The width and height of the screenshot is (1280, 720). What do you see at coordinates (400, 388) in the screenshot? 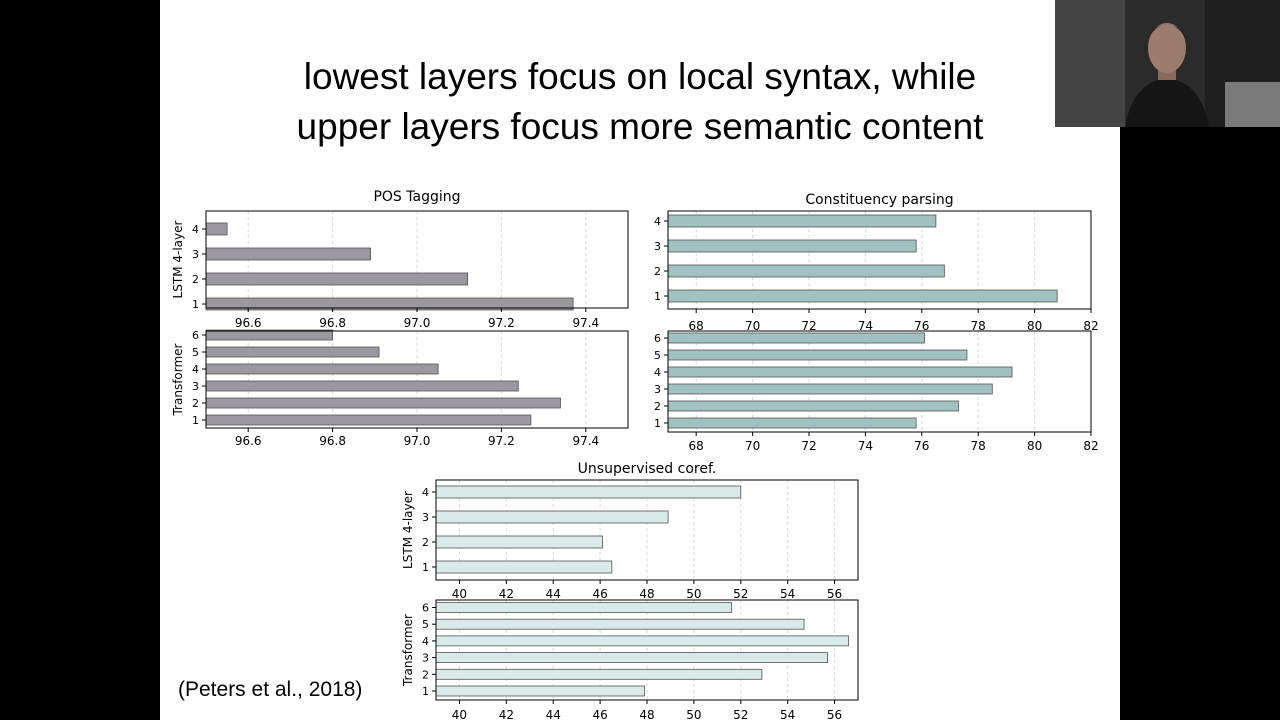
I see `panel-transformer: 1 2 3 4 5 6 96.6 96.8 97.0 97.2 97.4 Transformer` at bounding box center [400, 388].